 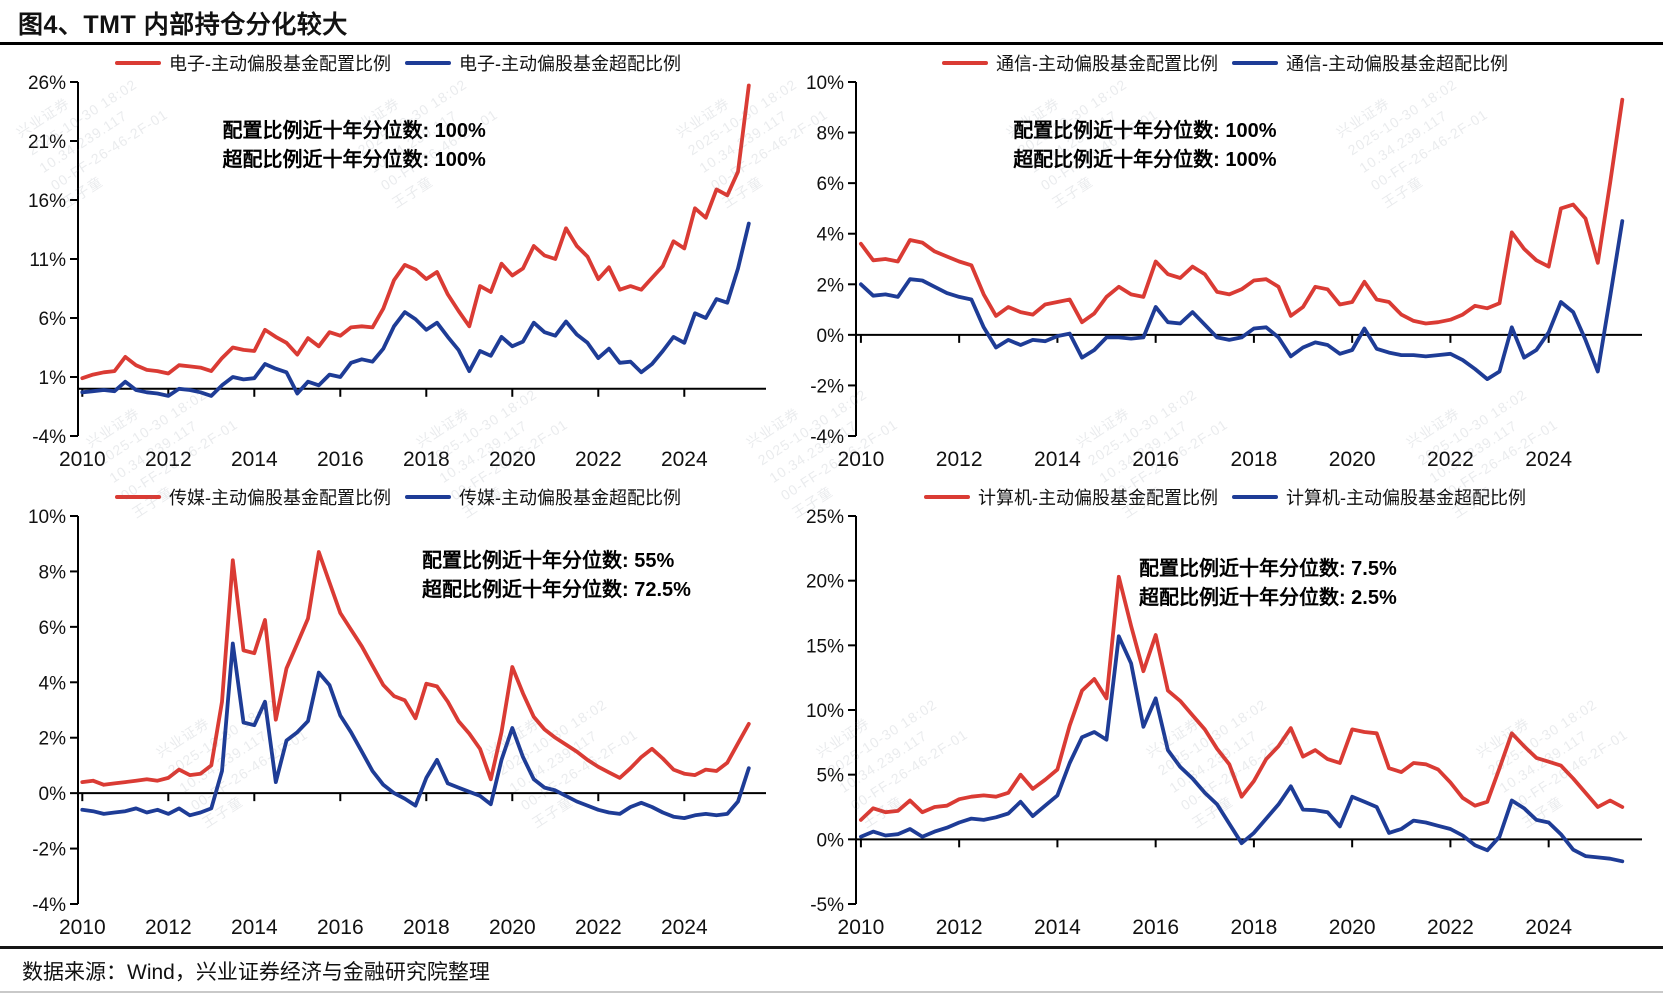 I want to click on legend-item: 传媒-主动偏股基金配置比例, so click(x=253, y=497).